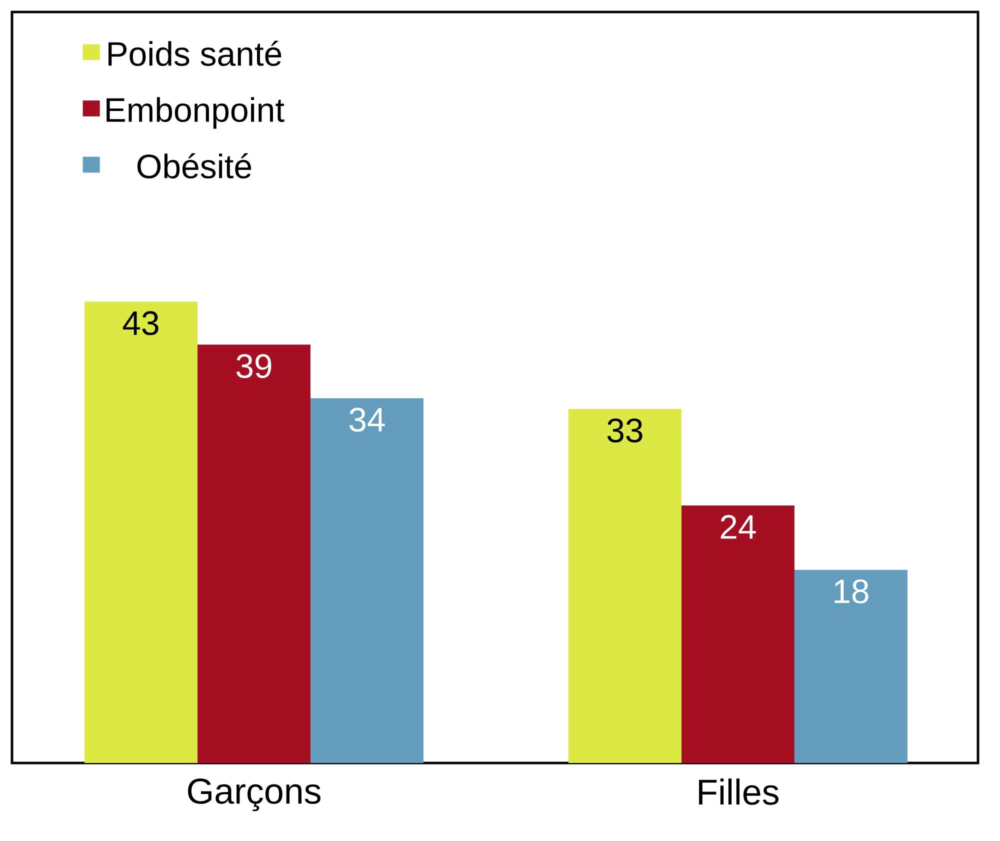 This screenshot has height=841, width=1000. Describe the element at coordinates (254, 366) in the screenshot. I see `data-label: 39` at that location.